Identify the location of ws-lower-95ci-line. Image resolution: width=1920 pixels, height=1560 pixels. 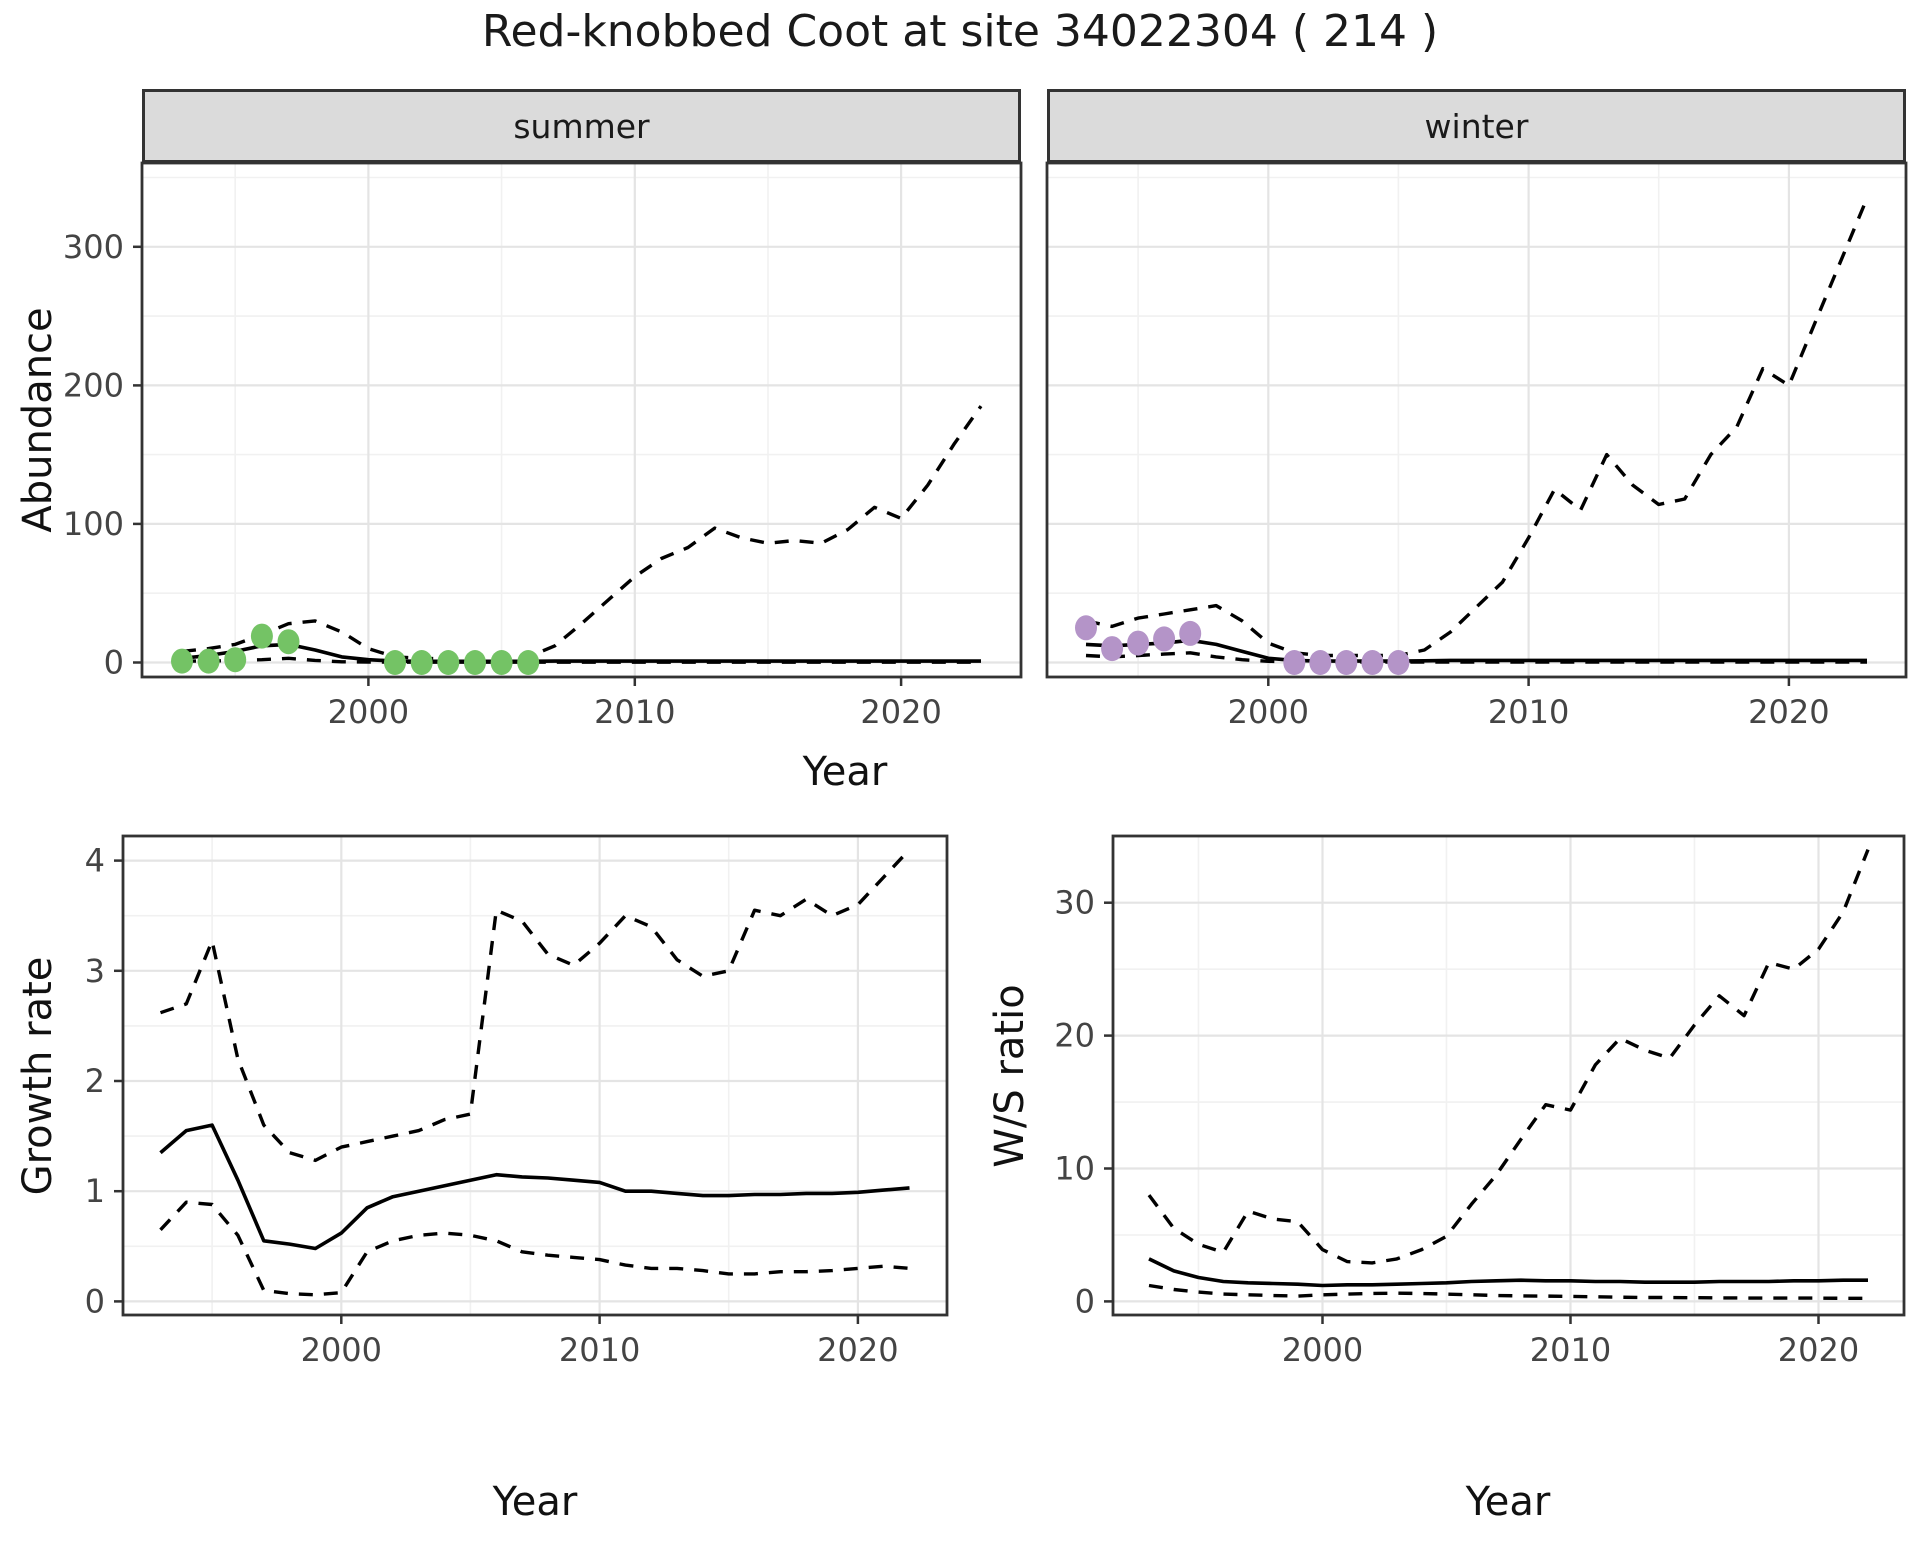
(1508, 1291).